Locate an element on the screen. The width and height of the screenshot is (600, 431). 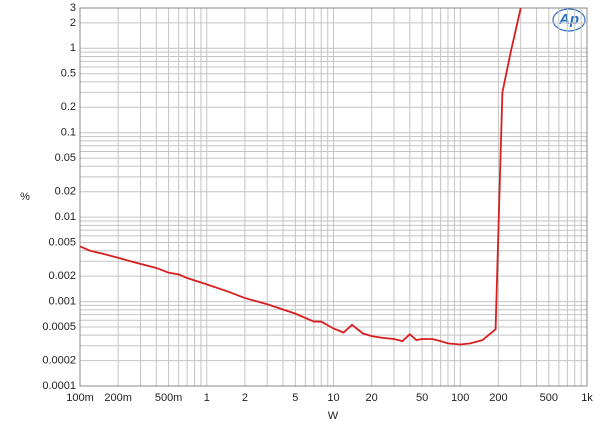
y-tick-label: 0.02 is located at coordinates (65, 192).